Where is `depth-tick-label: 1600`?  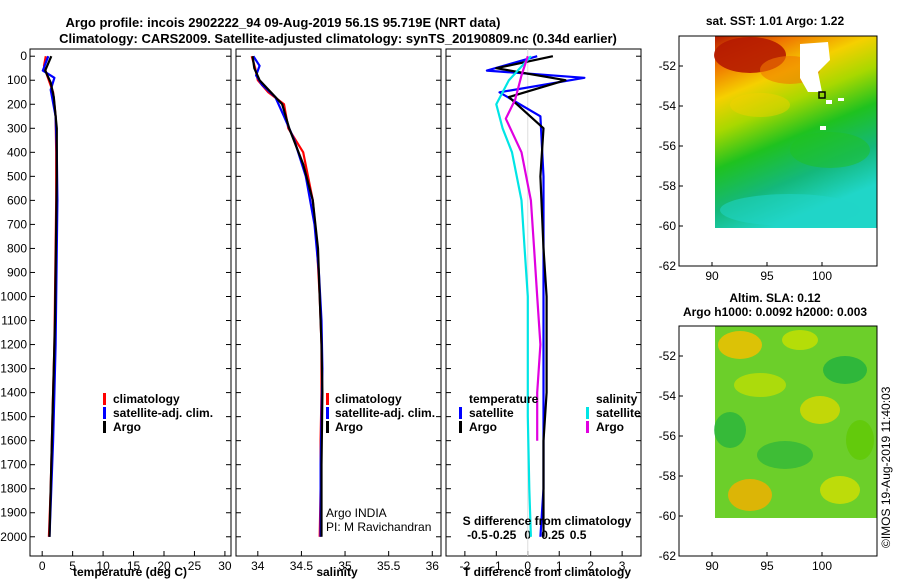 depth-tick-label: 1600 is located at coordinates (13, 441).